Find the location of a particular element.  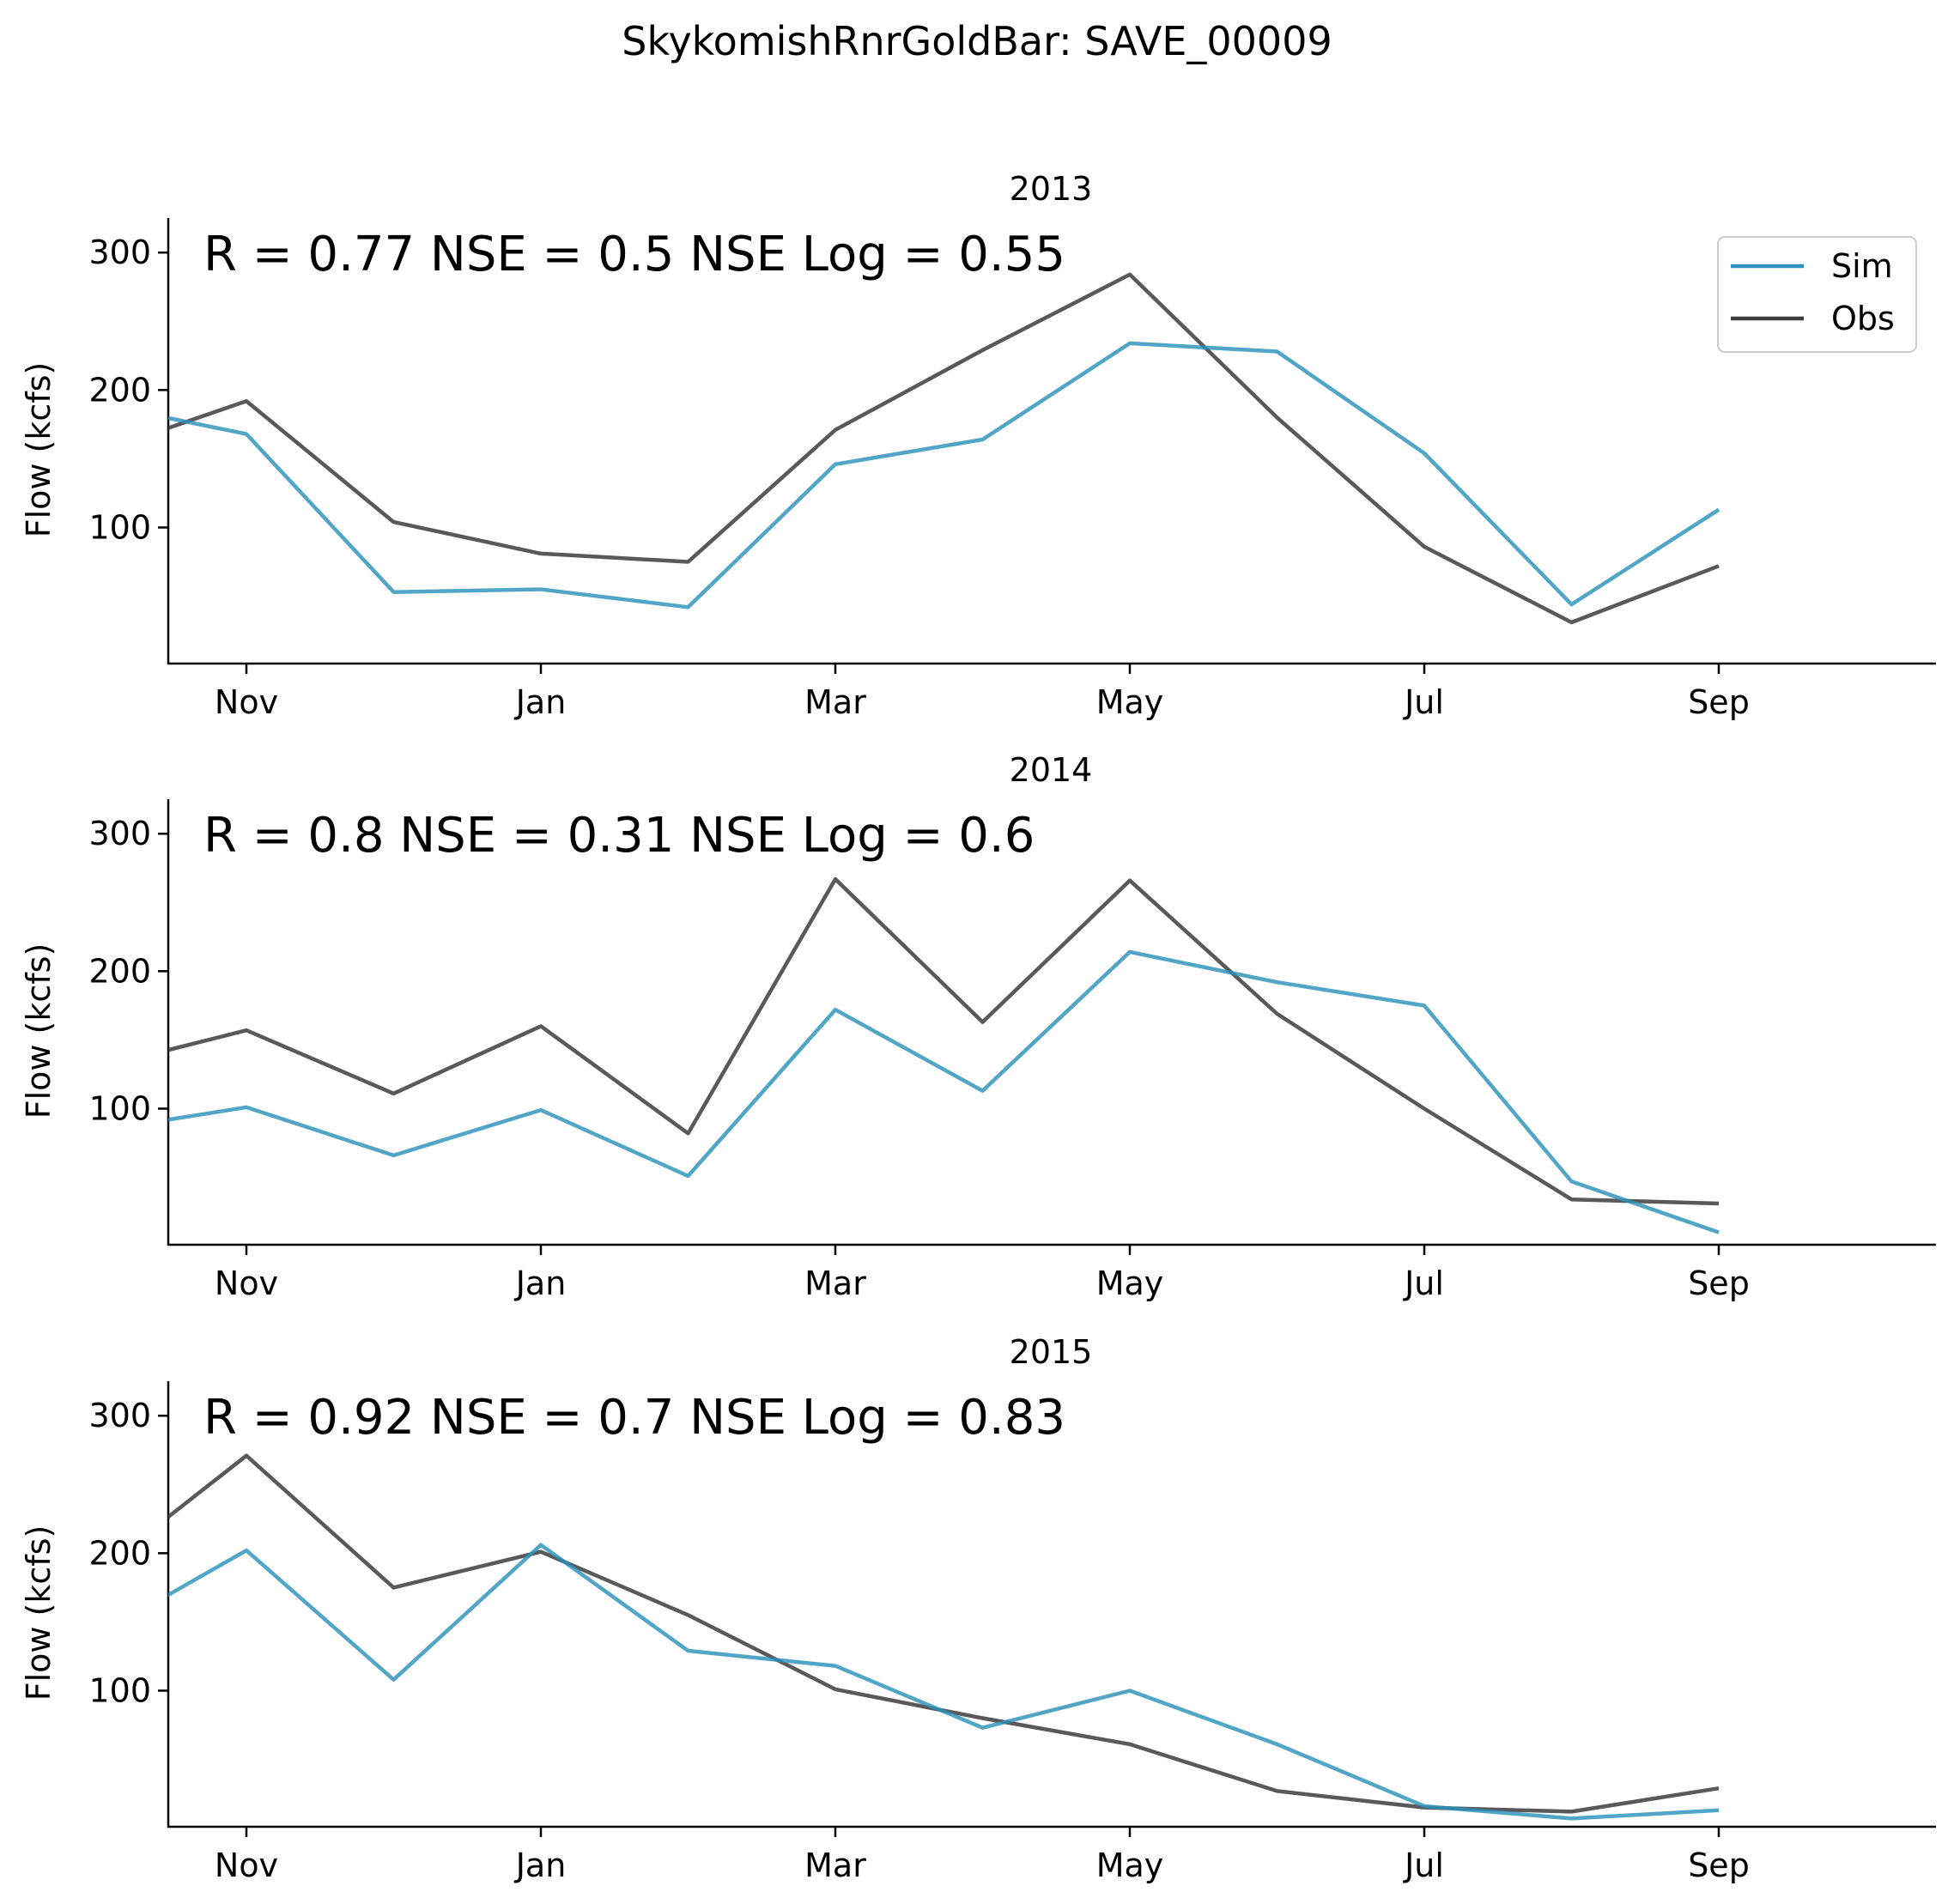

figure-title: SkykomishRnrGoldBar: SAVE_00009 is located at coordinates (977, 41).